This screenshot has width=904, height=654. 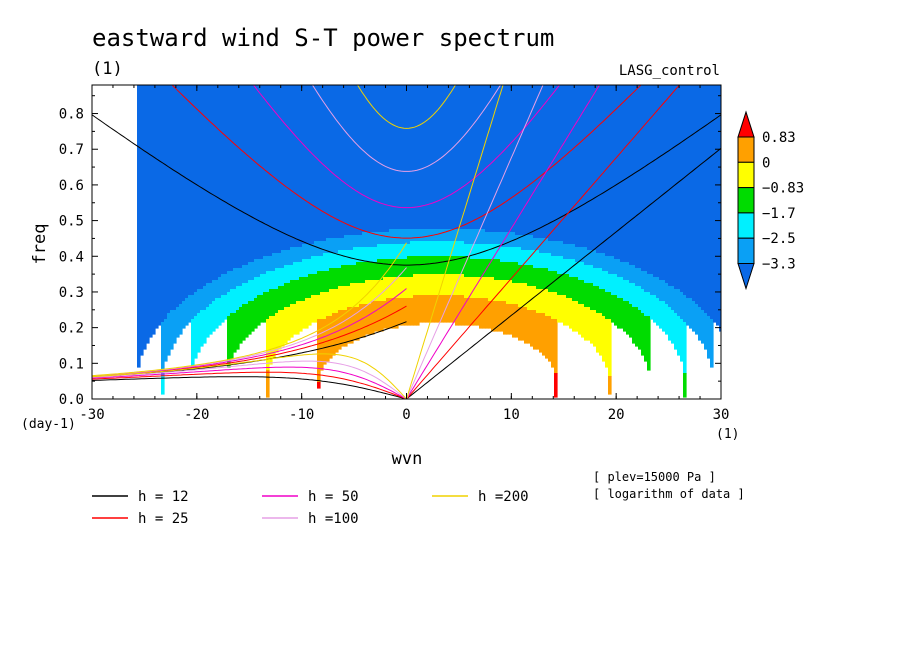 What do you see at coordinates (407, 459) in the screenshot?
I see `x-axis-label: wvn` at bounding box center [407, 459].